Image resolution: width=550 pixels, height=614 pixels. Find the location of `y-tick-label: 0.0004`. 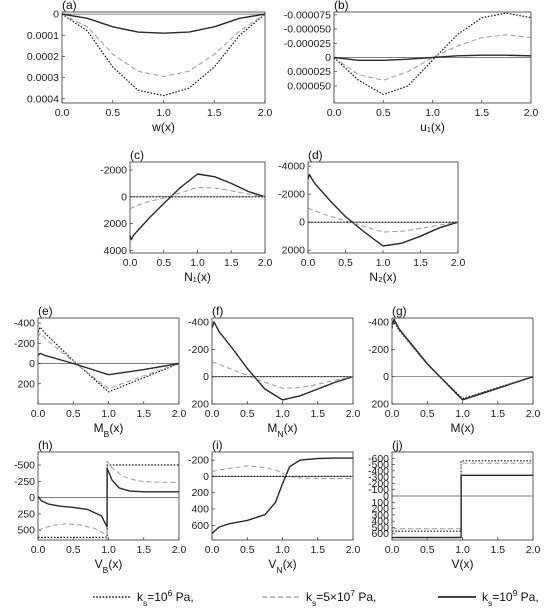

y-tick-label: 0.0004 is located at coordinates (43, 99).